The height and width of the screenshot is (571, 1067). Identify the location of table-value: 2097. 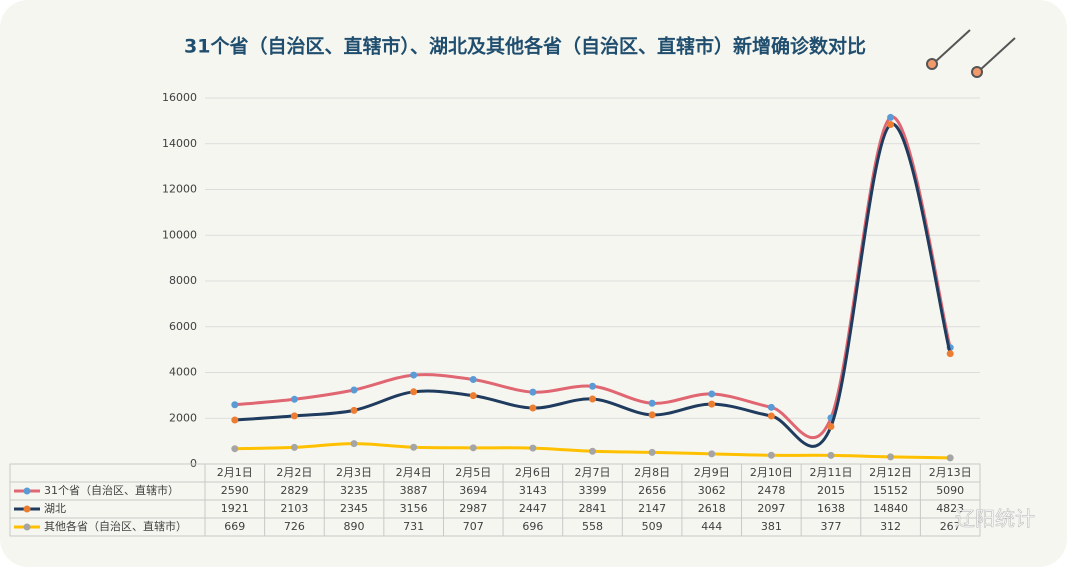
(771, 508).